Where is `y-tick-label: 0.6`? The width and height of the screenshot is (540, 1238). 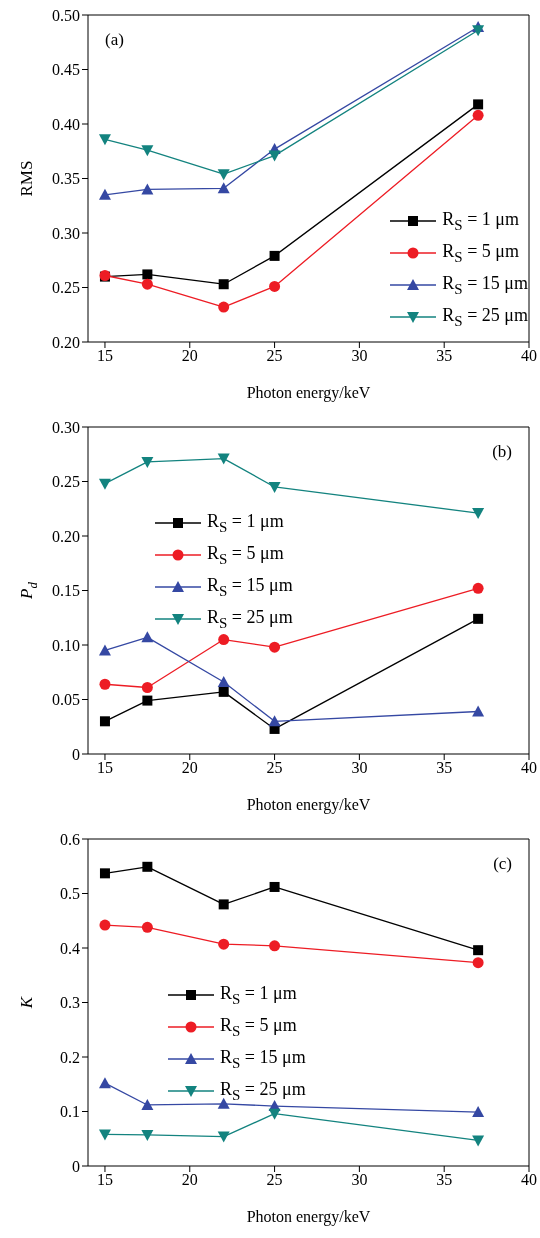
y-tick-label: 0.6 is located at coordinates (70, 839).